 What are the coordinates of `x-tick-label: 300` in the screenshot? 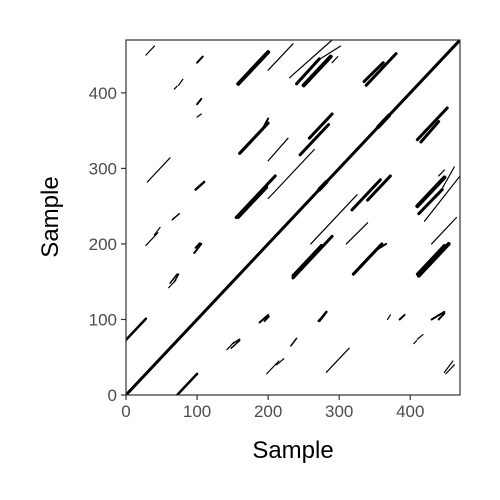 It's located at (339, 411).